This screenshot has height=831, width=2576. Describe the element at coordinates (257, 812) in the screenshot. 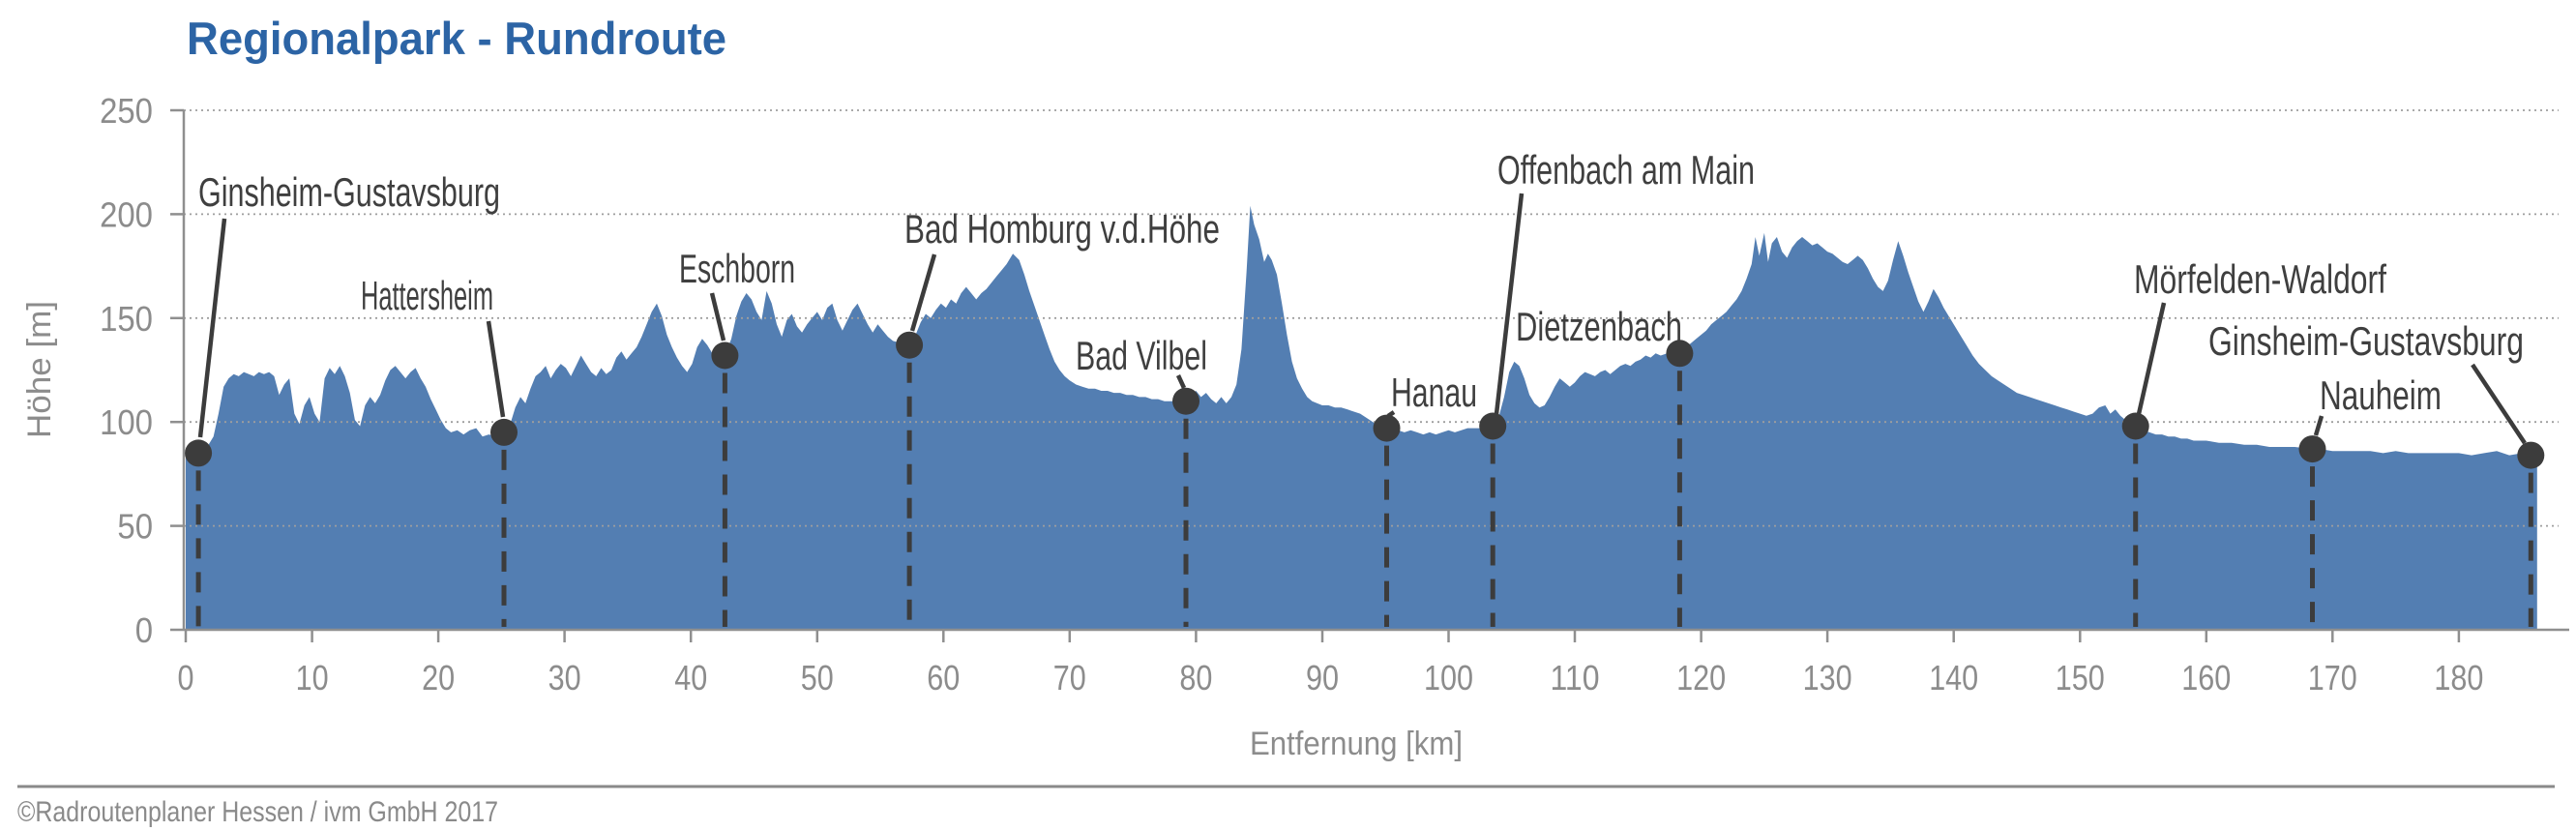

I see `footer-copyright: ©Radroutenplaner Hessen / ivm GmbH 2017` at that location.